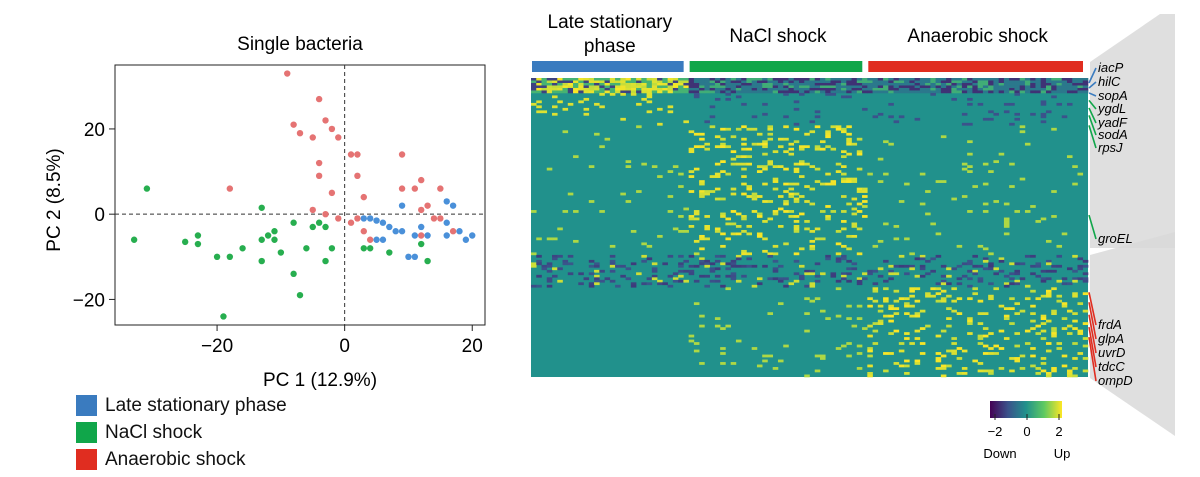  What do you see at coordinates (1026, 409) in the screenshot?
I see `colorbar` at bounding box center [1026, 409].